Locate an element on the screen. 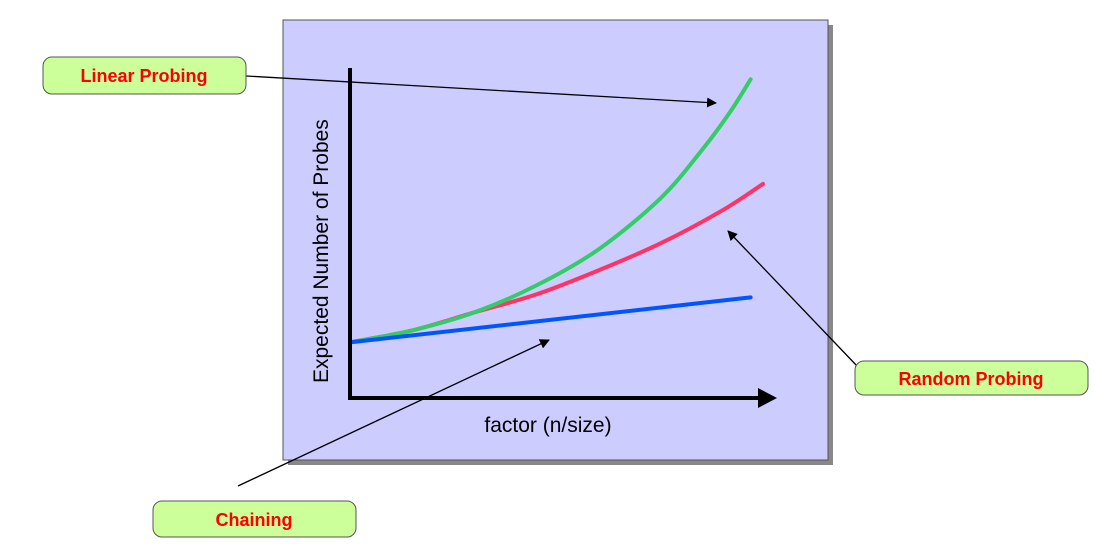 Image resolution: width=1095 pixels, height=557 pixels. linear-probing-arrow is located at coordinates (481, 91).